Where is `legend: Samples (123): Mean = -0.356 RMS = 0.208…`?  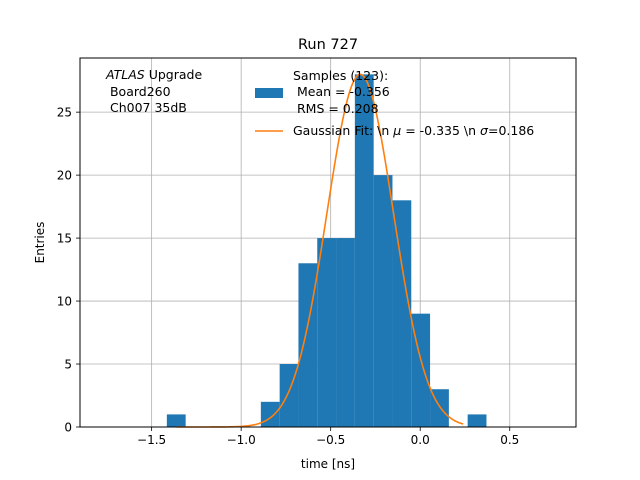 legend: Samples (123): Mean = -0.356 RMS = 0.208… is located at coordinates (394, 103).